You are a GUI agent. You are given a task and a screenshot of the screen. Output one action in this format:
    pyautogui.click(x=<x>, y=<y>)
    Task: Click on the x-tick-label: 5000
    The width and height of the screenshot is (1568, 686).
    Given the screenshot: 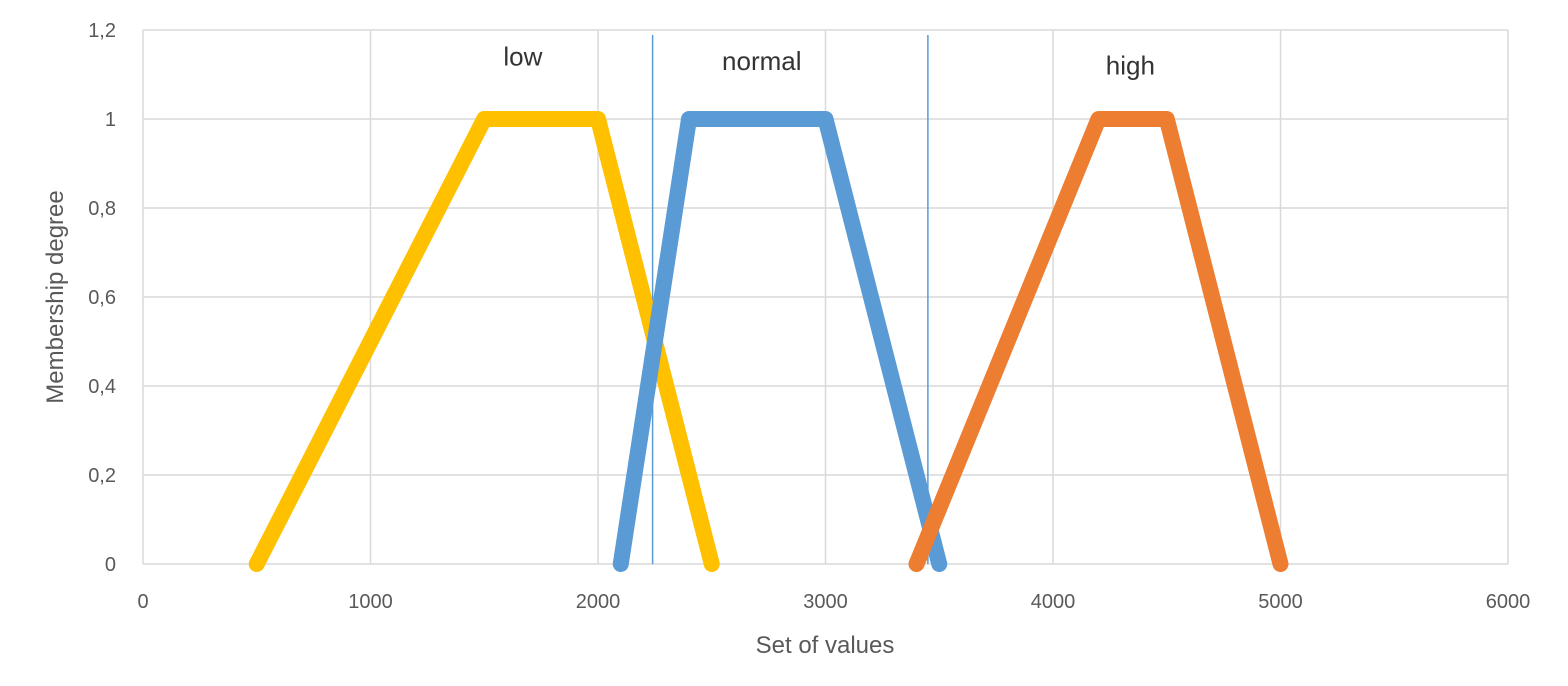 What is the action you would take?
    pyautogui.click(x=1280, y=602)
    